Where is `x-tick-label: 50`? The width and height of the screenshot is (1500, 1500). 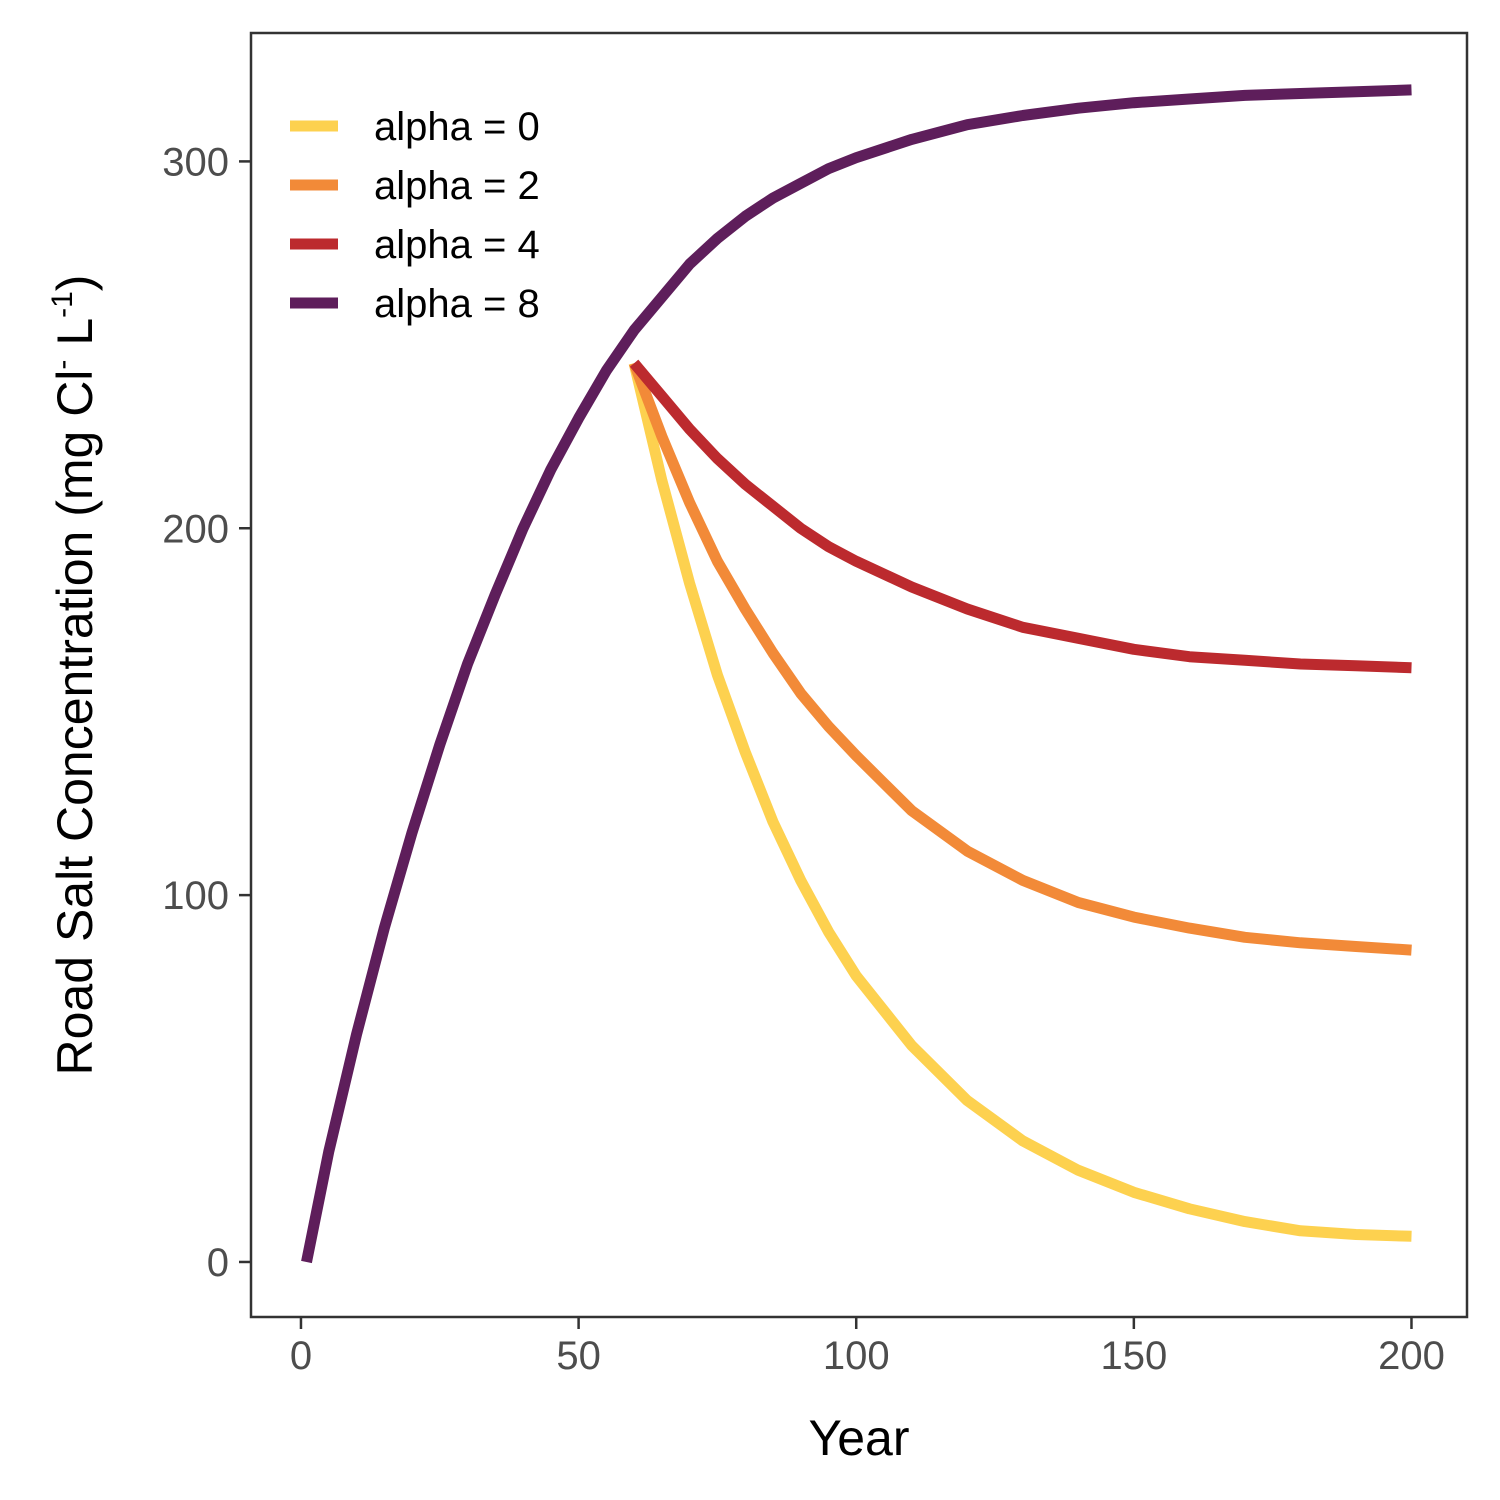
x-tick-label: 50 is located at coordinates (578, 1356).